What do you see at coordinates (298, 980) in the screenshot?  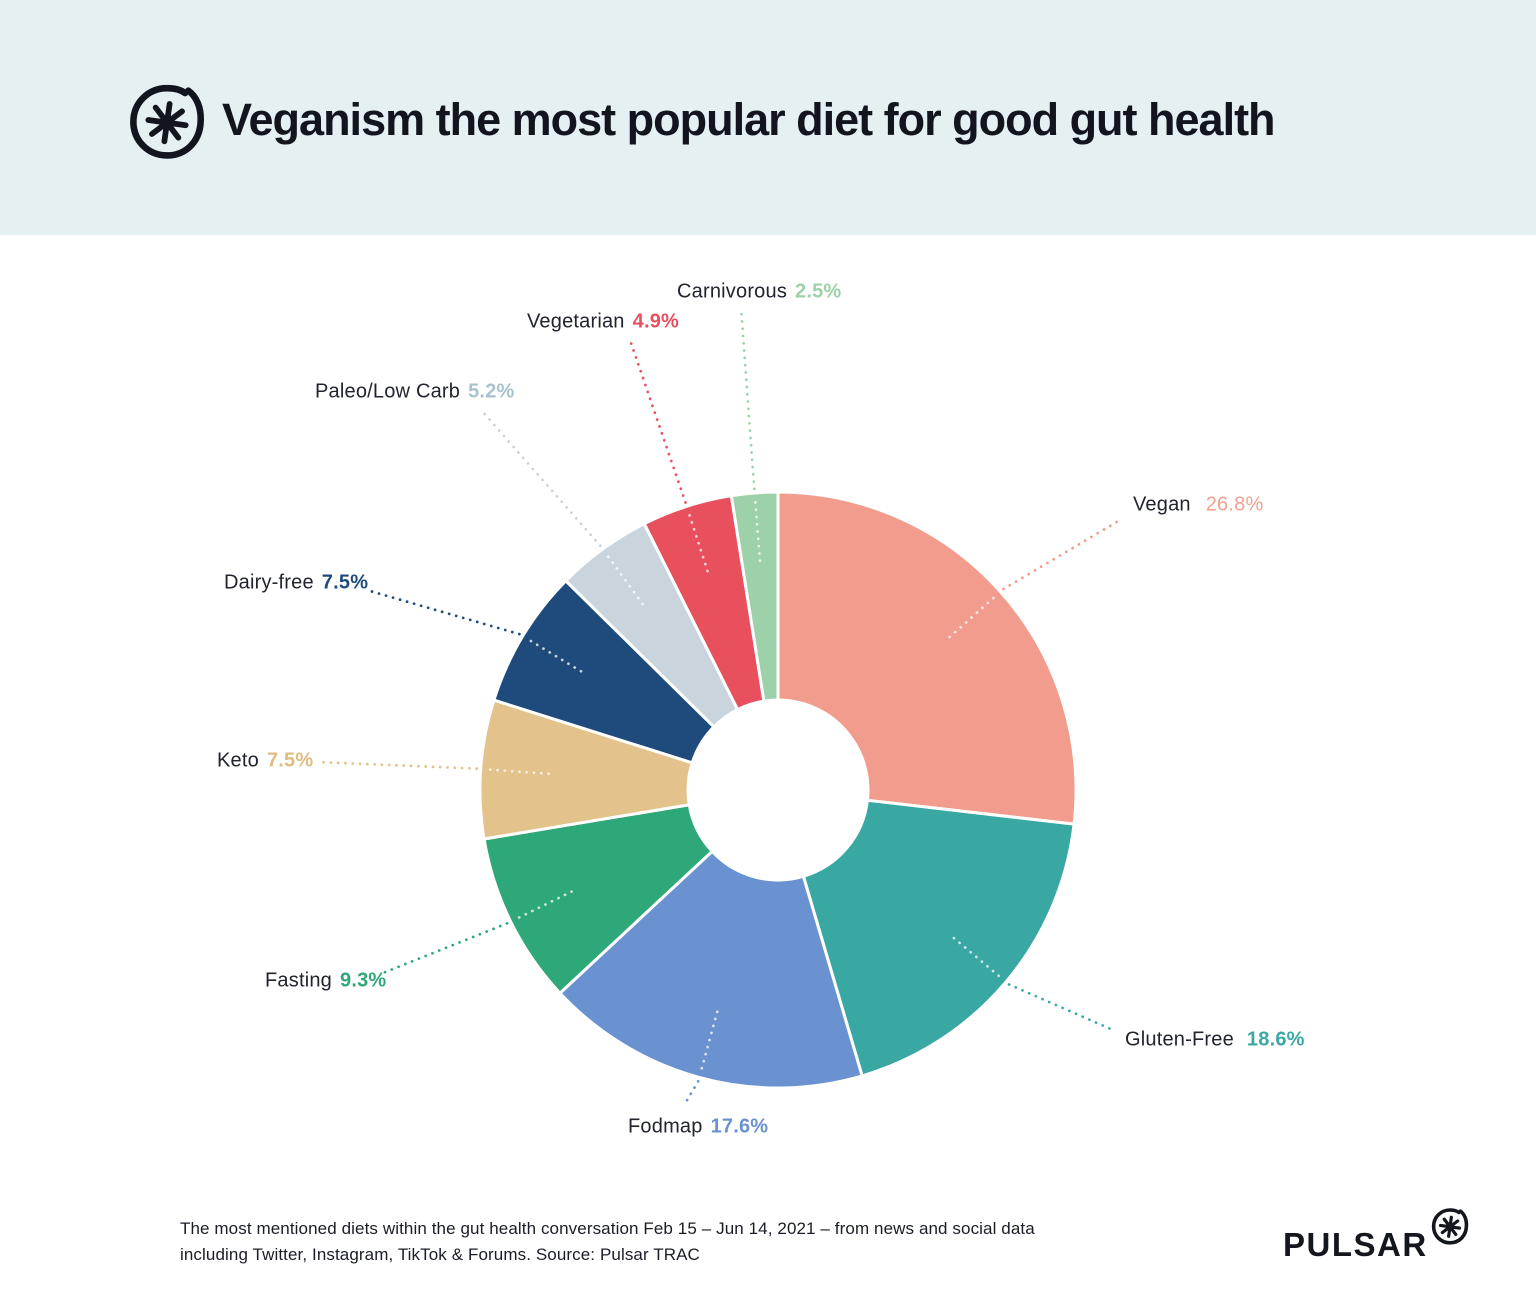 I see `slice-name: Fasting` at bounding box center [298, 980].